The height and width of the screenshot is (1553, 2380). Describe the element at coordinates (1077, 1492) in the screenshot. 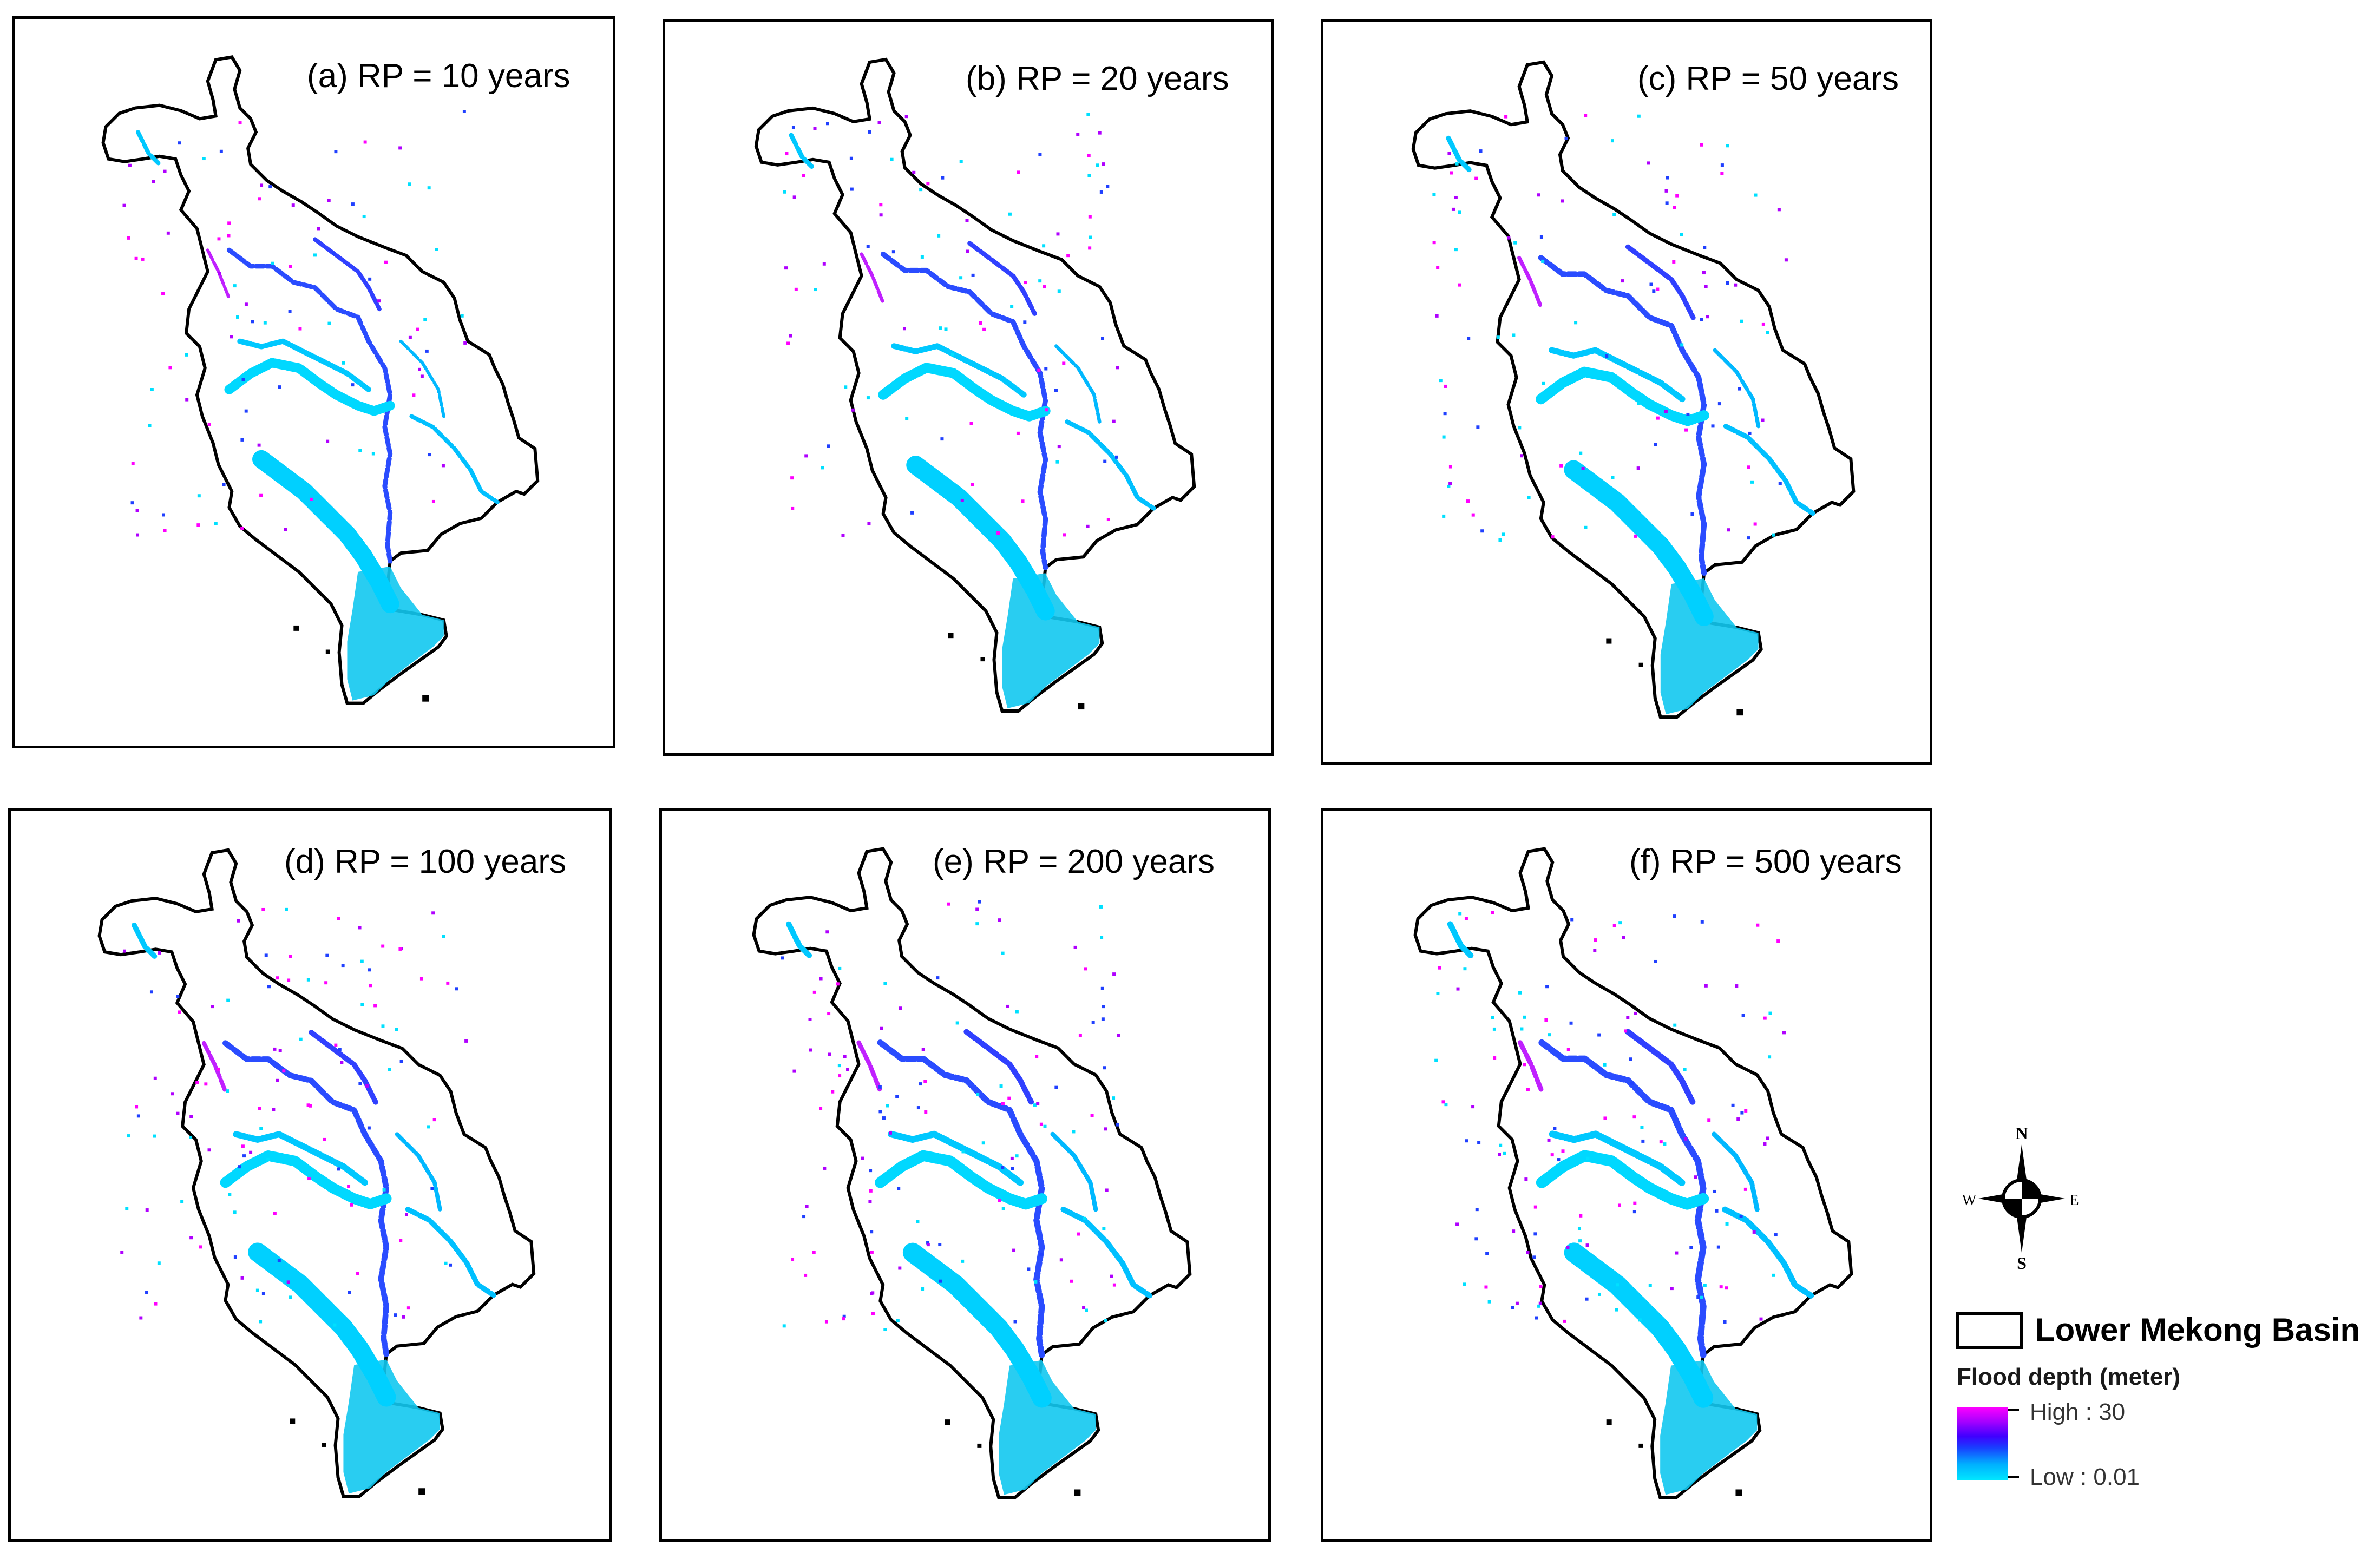

I see `island-mark` at that location.